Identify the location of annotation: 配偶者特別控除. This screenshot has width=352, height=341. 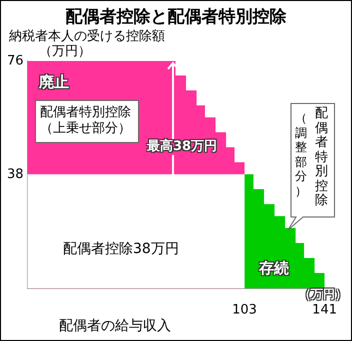
(321, 157).